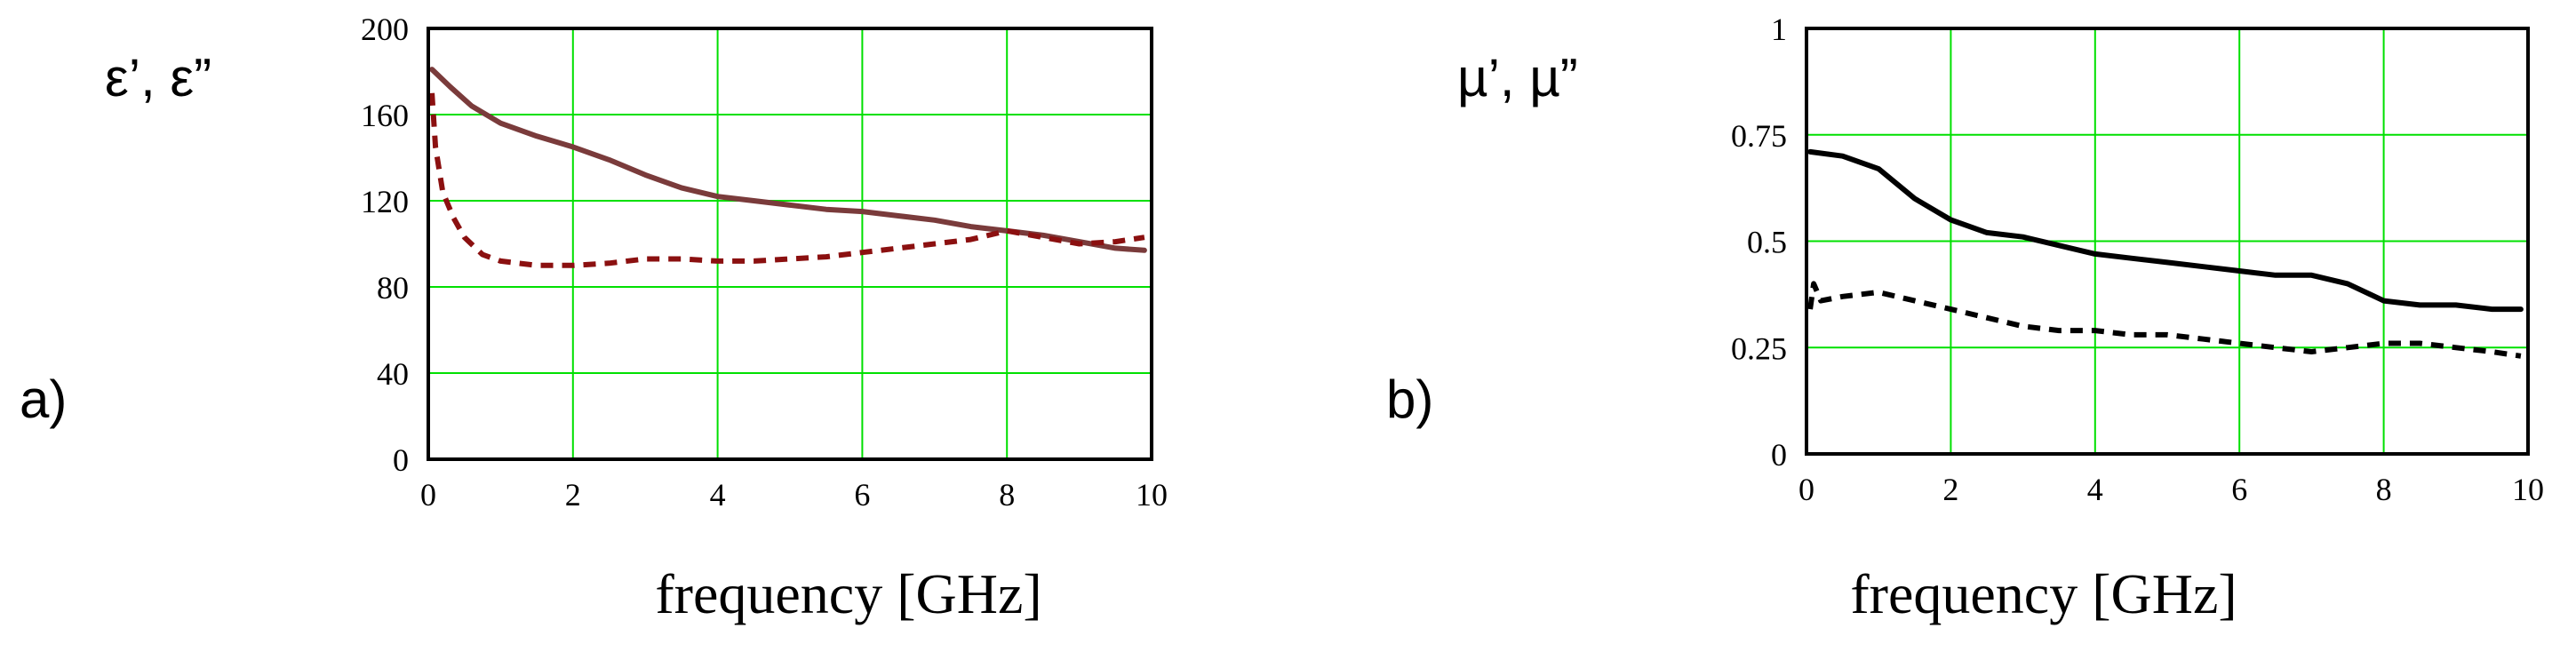  Describe the element at coordinates (1767, 243) in the screenshot. I see `y-tick-label: 0.5` at that location.